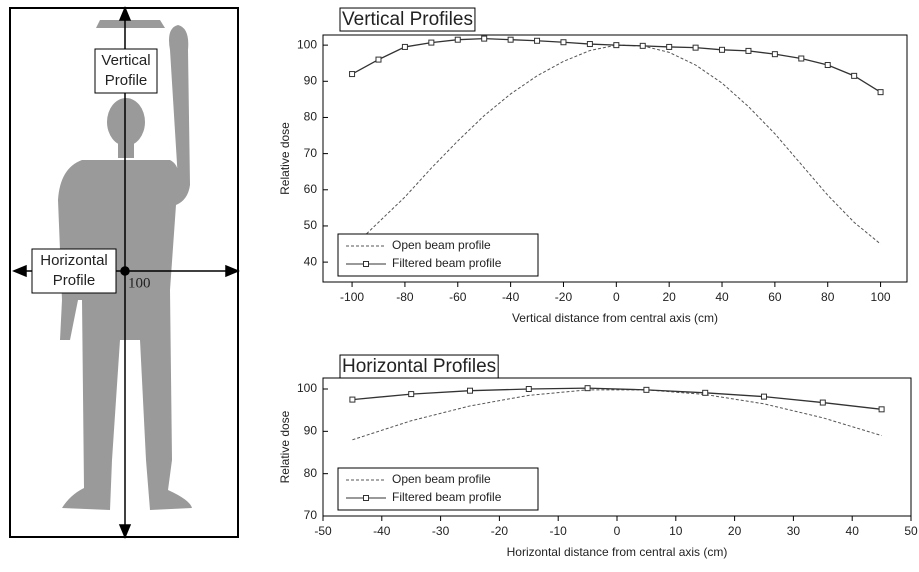 The width and height of the screenshot is (919, 572). Describe the element at coordinates (881, 297) in the screenshot. I see `x-tick-label: 100` at that location.